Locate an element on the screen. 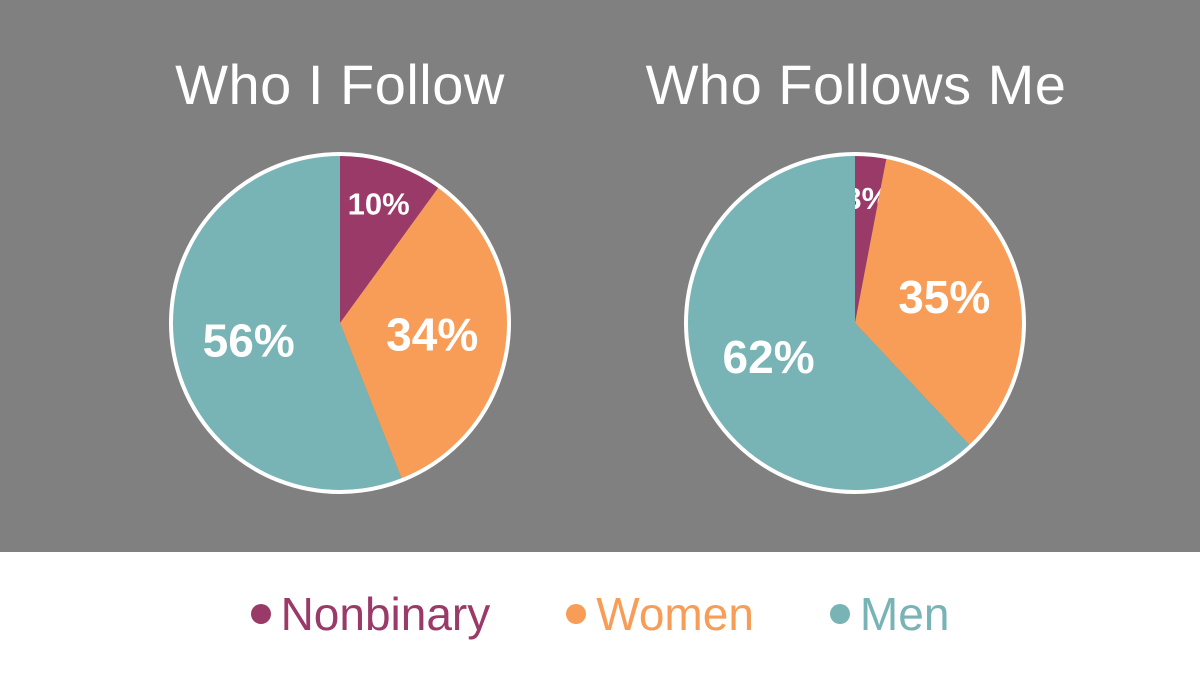  legend-item-men: Men is located at coordinates (889, 614).